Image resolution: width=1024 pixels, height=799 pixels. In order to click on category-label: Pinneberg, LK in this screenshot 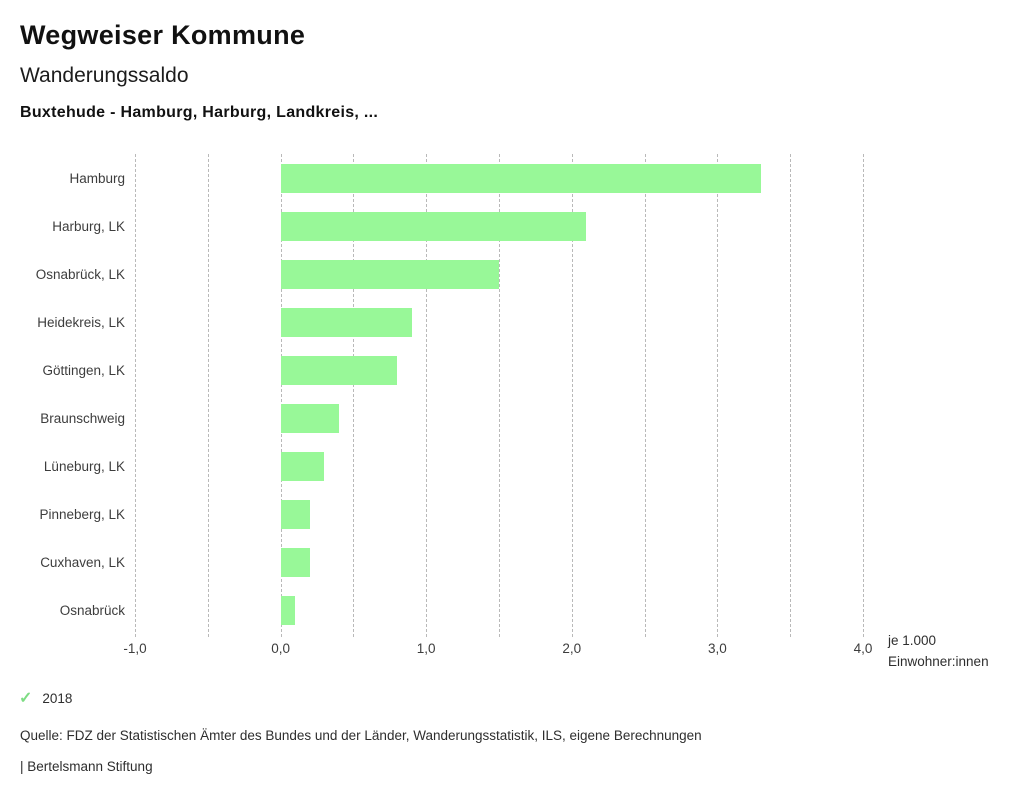, I will do `click(82, 514)`.